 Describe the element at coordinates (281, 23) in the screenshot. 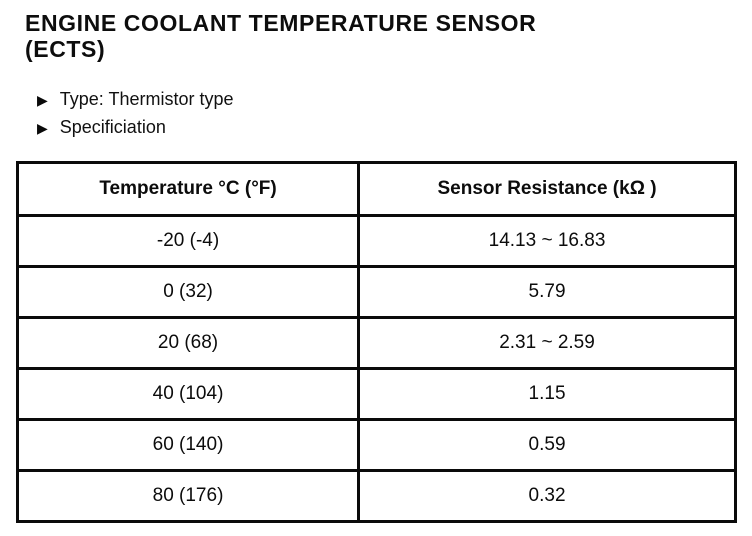

I see `page-title-line1: ENGINE COOLANT TEMPERATURE SENSOR` at that location.